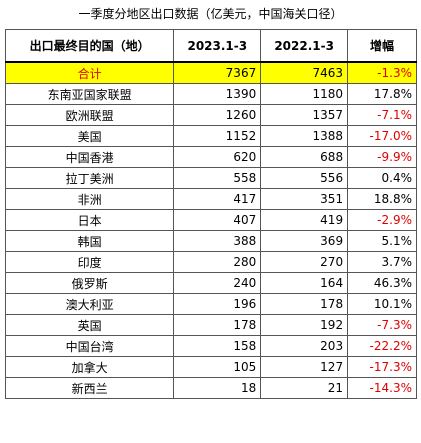 The image size is (421, 443). I want to click on value-cell: 18.8%, so click(382, 199).